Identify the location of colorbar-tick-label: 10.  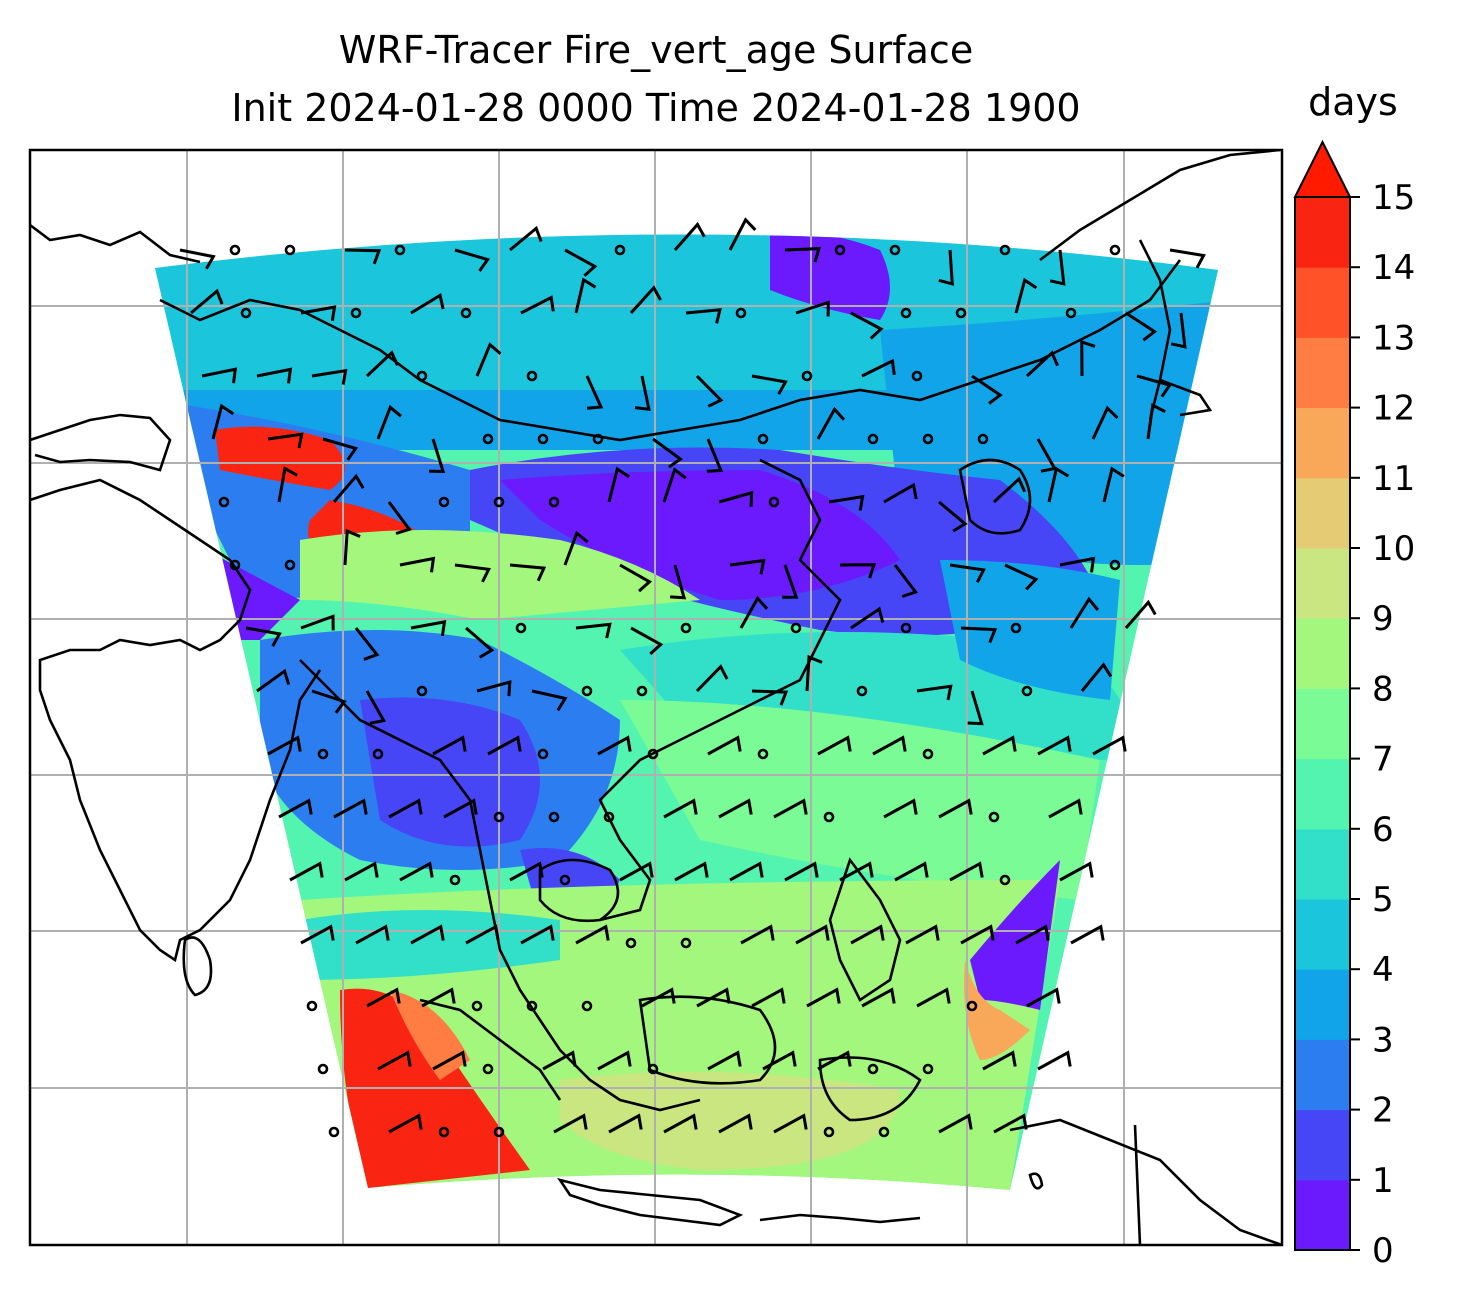
(1393, 549).